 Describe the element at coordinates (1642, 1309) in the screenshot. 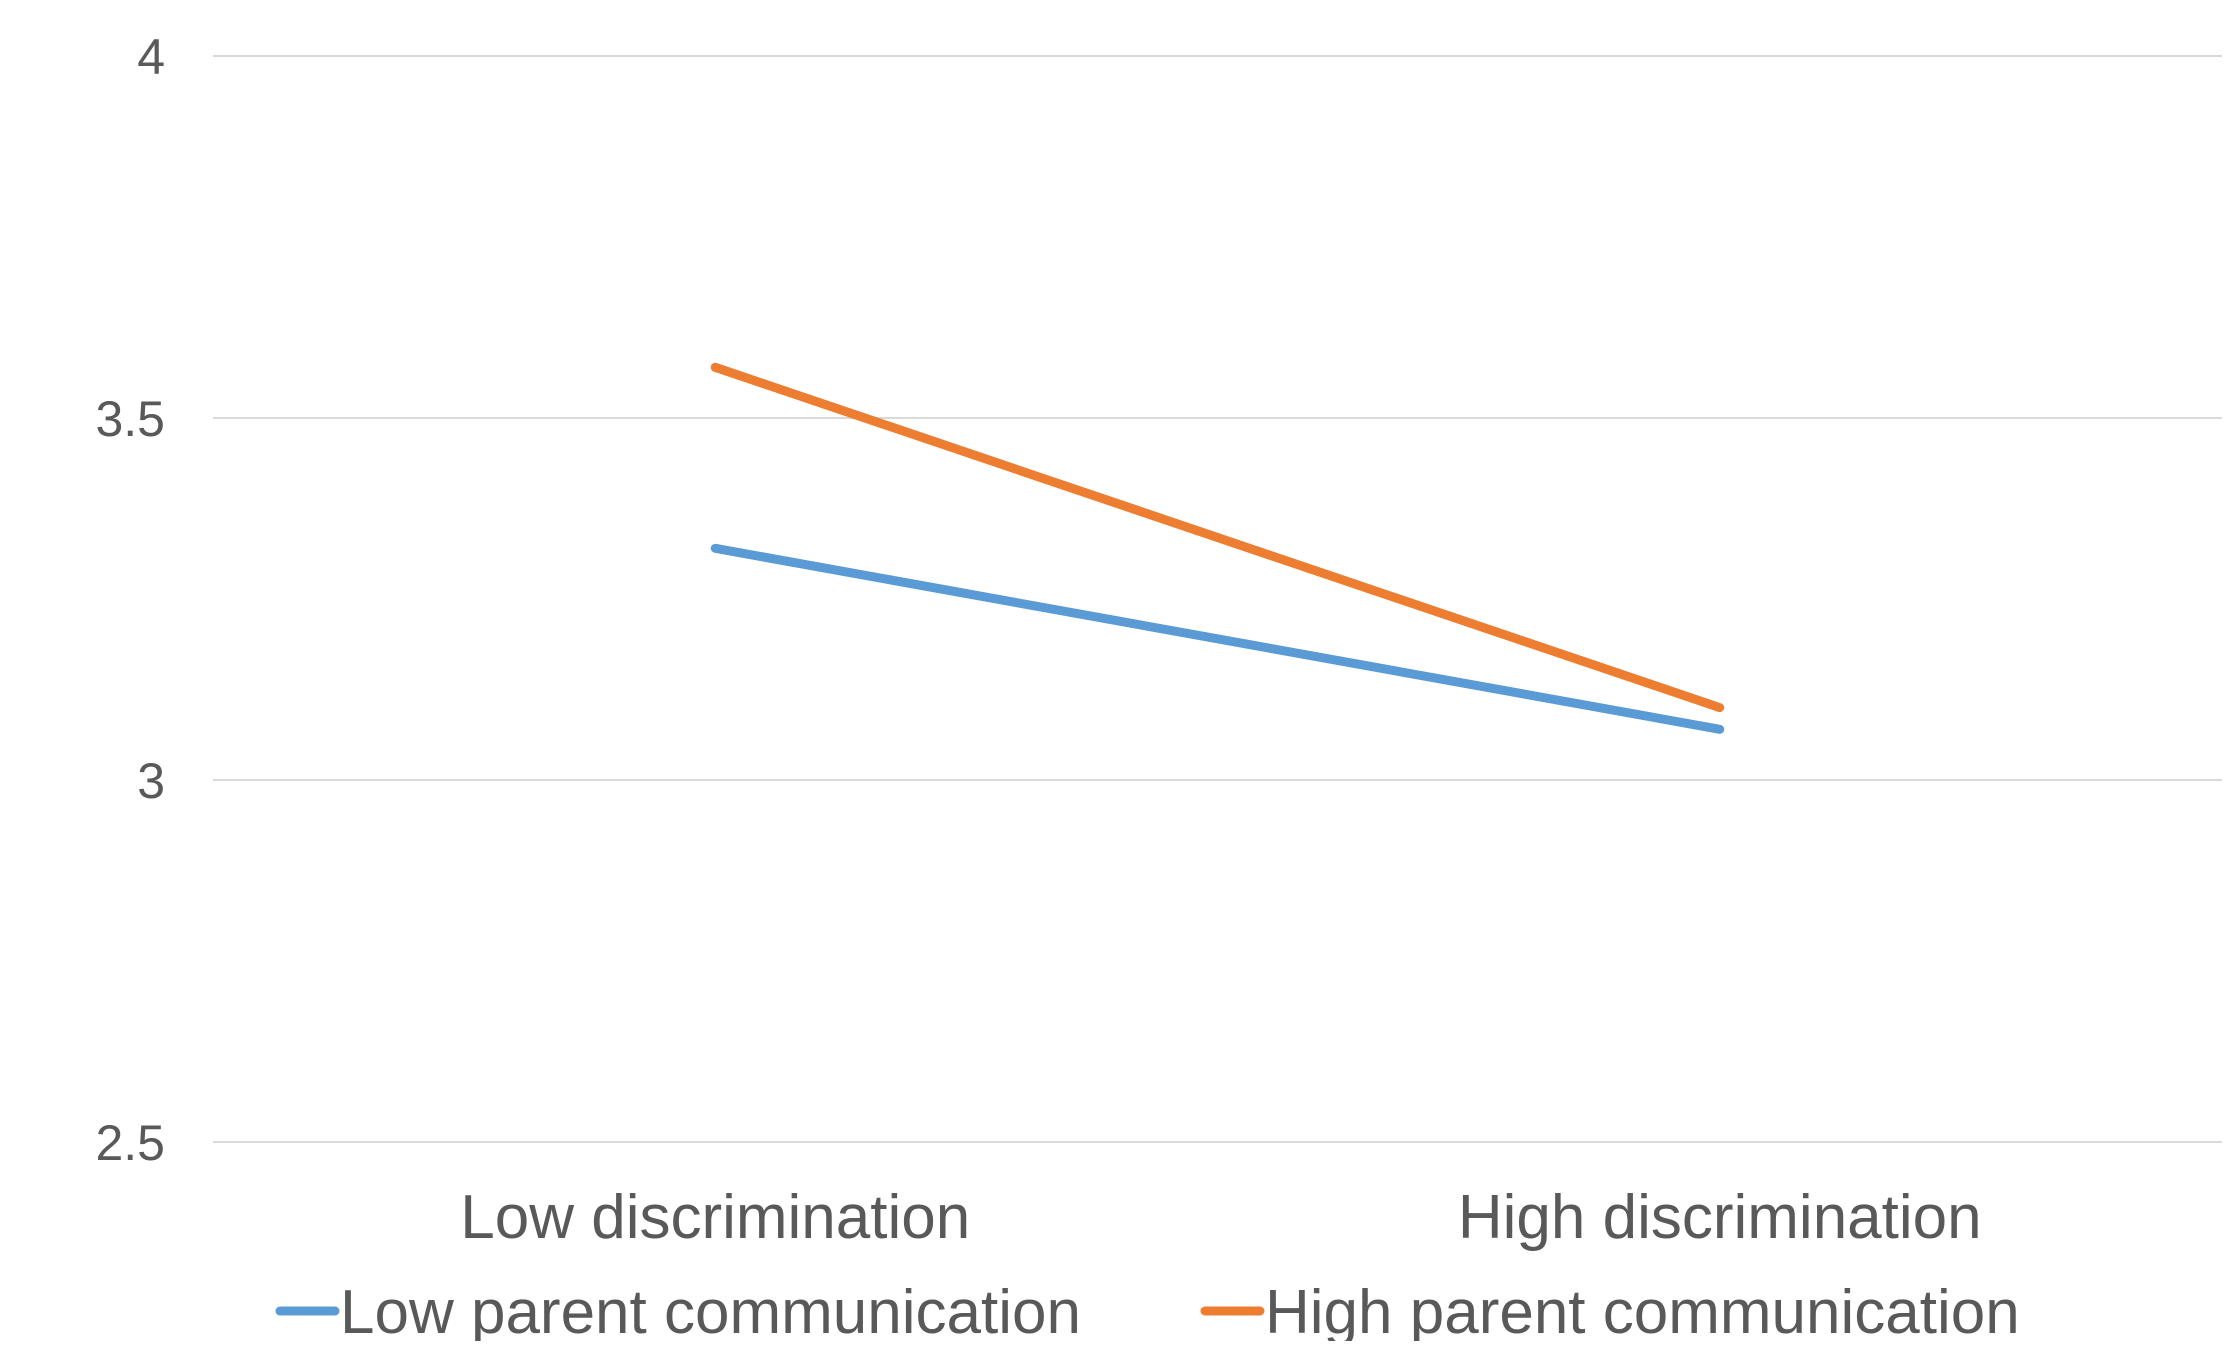

I see `legend-label: High parent communication` at that location.